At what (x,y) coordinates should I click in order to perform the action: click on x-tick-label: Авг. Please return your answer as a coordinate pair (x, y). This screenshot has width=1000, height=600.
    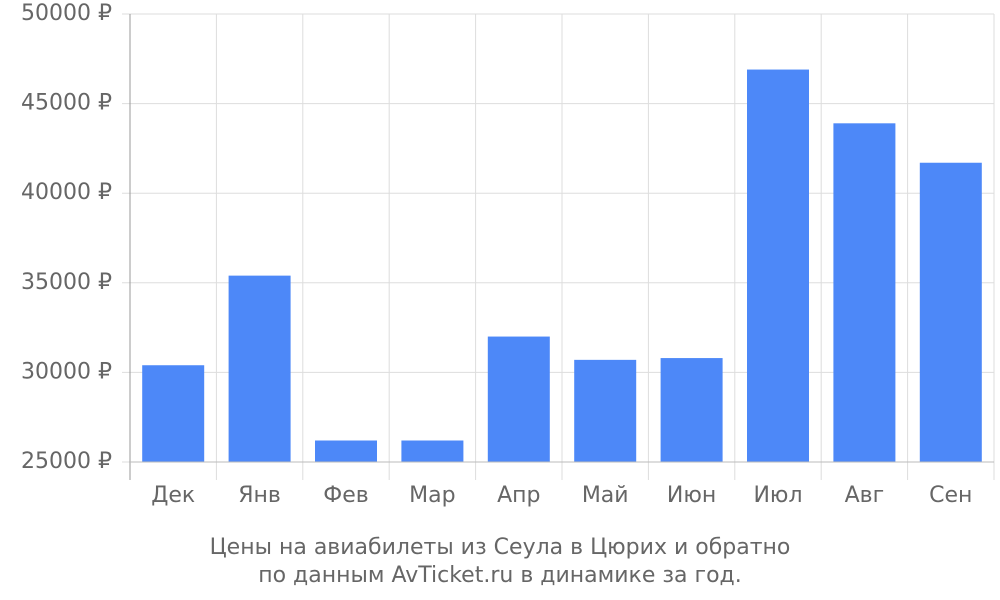
    Looking at the image, I should click on (865, 495).